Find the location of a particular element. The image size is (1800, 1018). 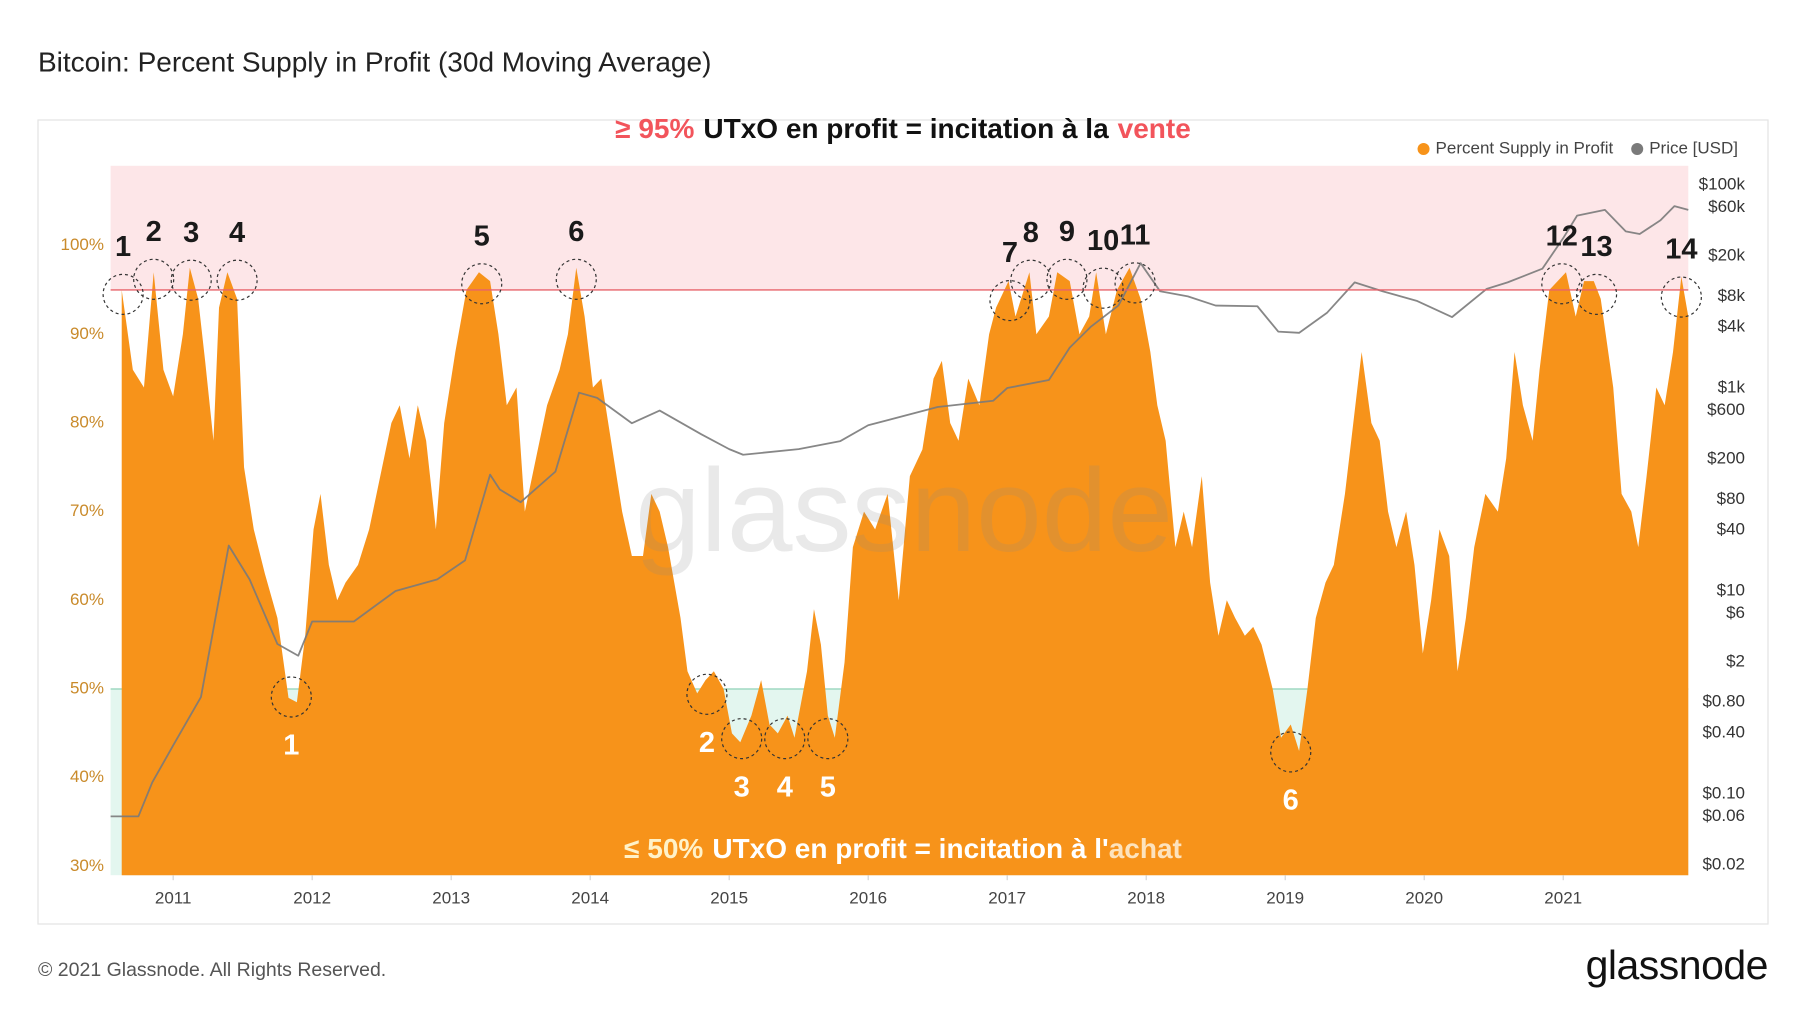

top-label: 8 is located at coordinates (1031, 233).